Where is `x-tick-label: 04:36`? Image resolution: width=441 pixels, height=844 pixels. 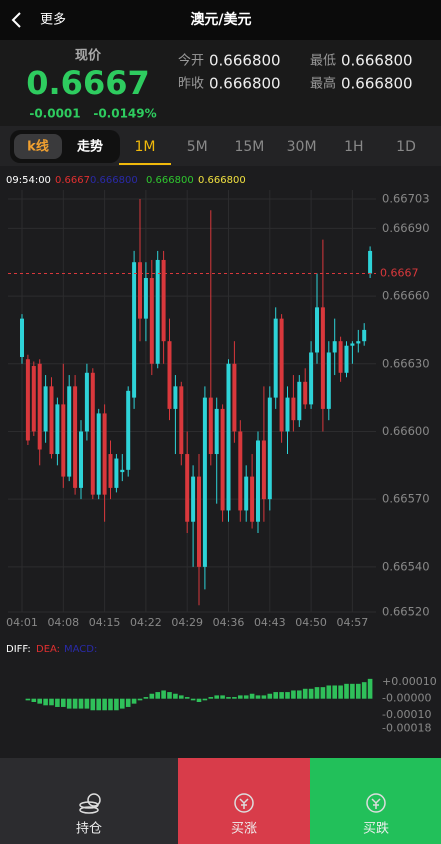
x-tick-label: 04:36 is located at coordinates (229, 622).